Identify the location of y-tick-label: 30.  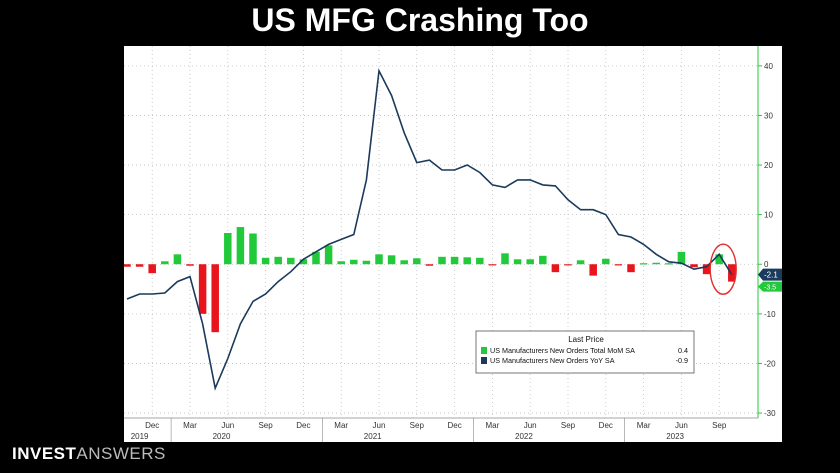
(768, 115).